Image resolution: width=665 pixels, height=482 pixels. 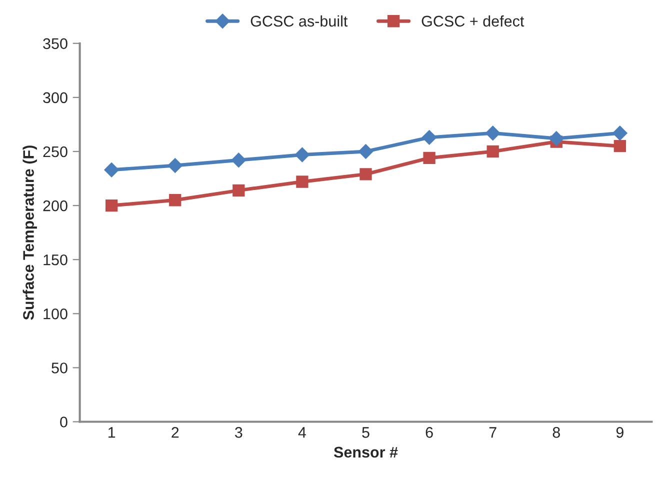 What do you see at coordinates (299, 21) in the screenshot?
I see `legend-label: GCSC as-built` at bounding box center [299, 21].